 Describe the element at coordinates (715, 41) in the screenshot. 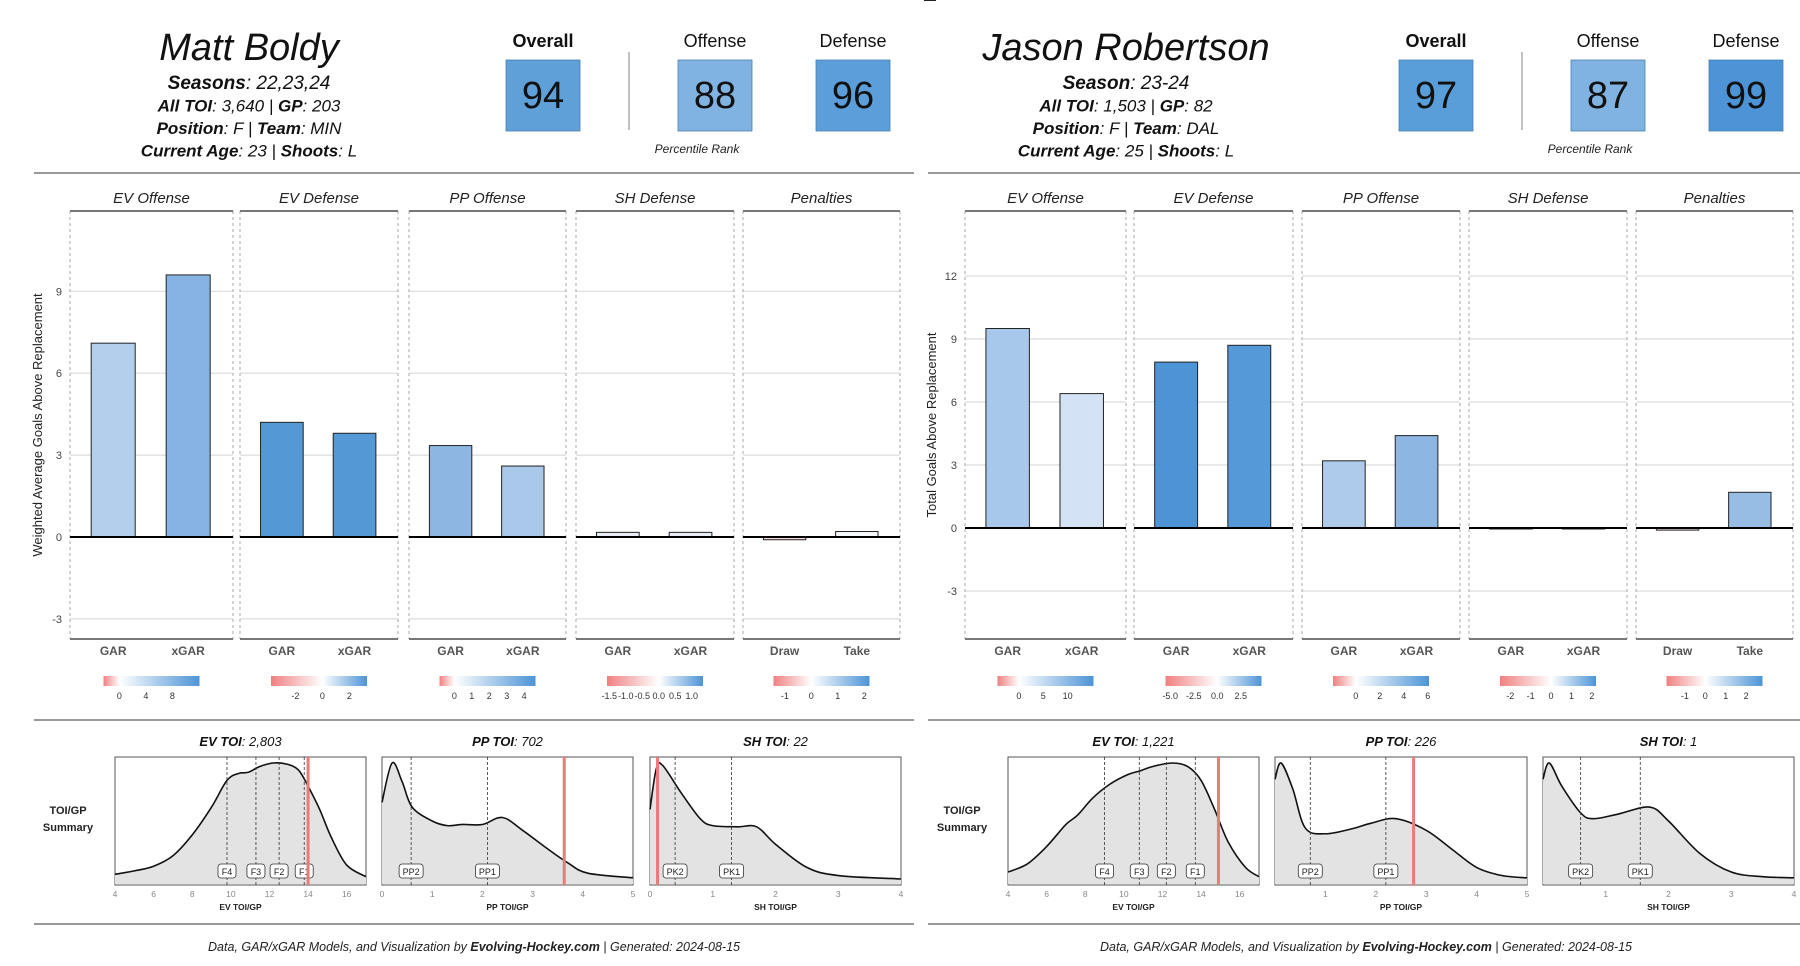

I see `rating-label-offense: Offense` at that location.